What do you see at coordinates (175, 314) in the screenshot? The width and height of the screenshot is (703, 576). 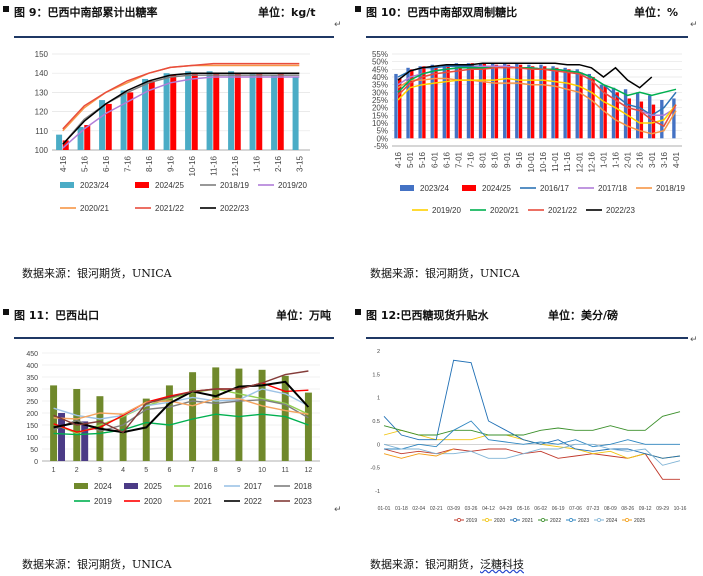 I see `panel-header: 图 11：巴西出口 单位：万吨` at bounding box center [175, 314].